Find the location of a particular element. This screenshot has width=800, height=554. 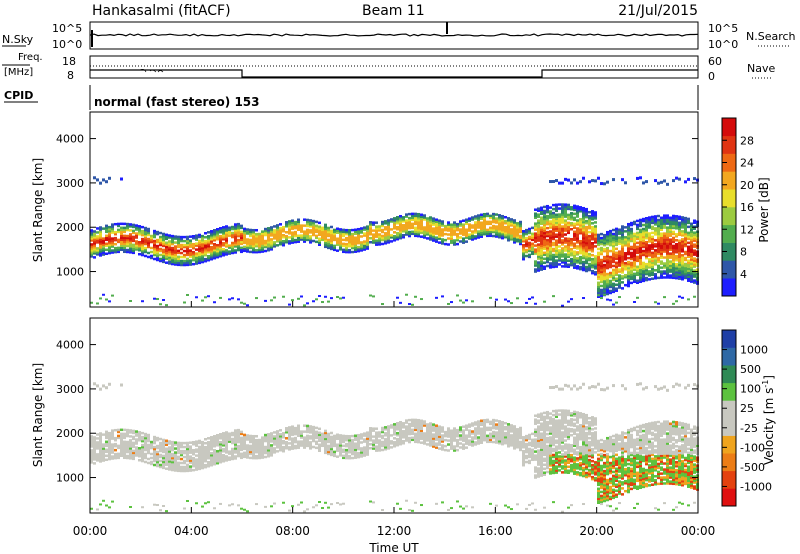

cpid-text: normal (fast stereo) 153 is located at coordinates (177, 102).